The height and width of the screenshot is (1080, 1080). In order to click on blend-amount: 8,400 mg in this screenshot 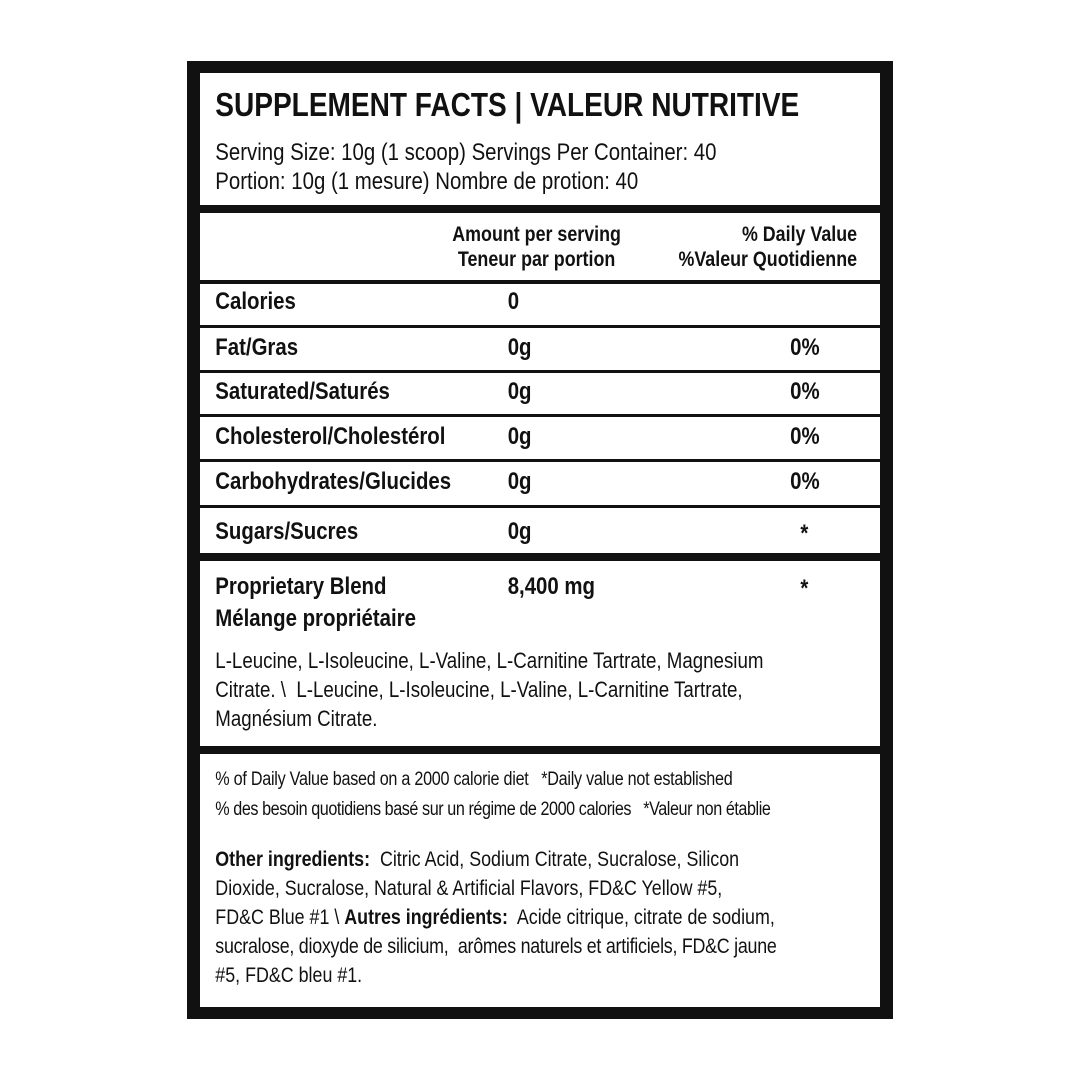, I will do `click(551, 586)`.